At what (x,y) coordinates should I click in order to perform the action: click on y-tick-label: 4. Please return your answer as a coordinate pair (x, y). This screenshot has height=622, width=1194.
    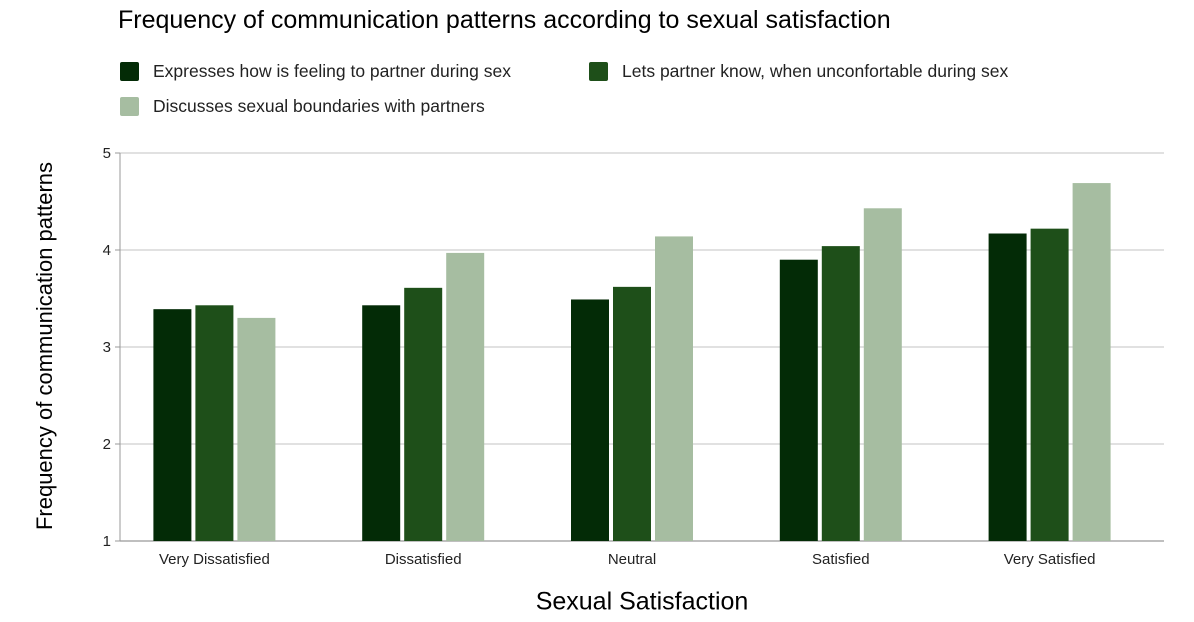
    Looking at the image, I should click on (107, 250).